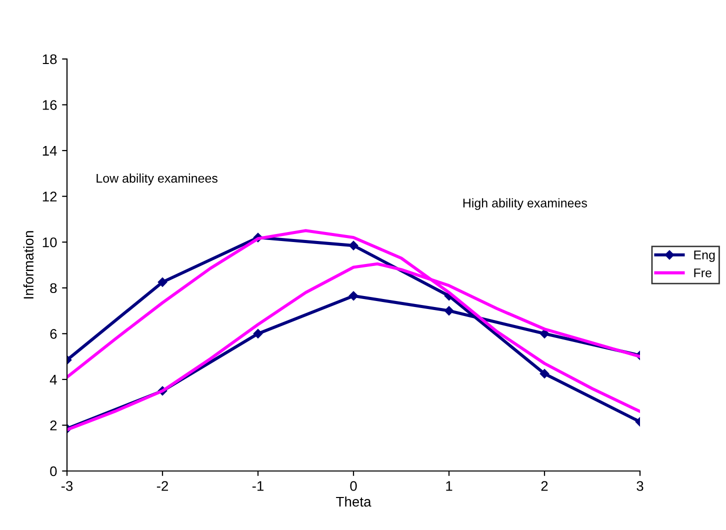 The height and width of the screenshot is (530, 726). Describe the element at coordinates (49, 242) in the screenshot. I see `y-tick-label: 10` at that location.